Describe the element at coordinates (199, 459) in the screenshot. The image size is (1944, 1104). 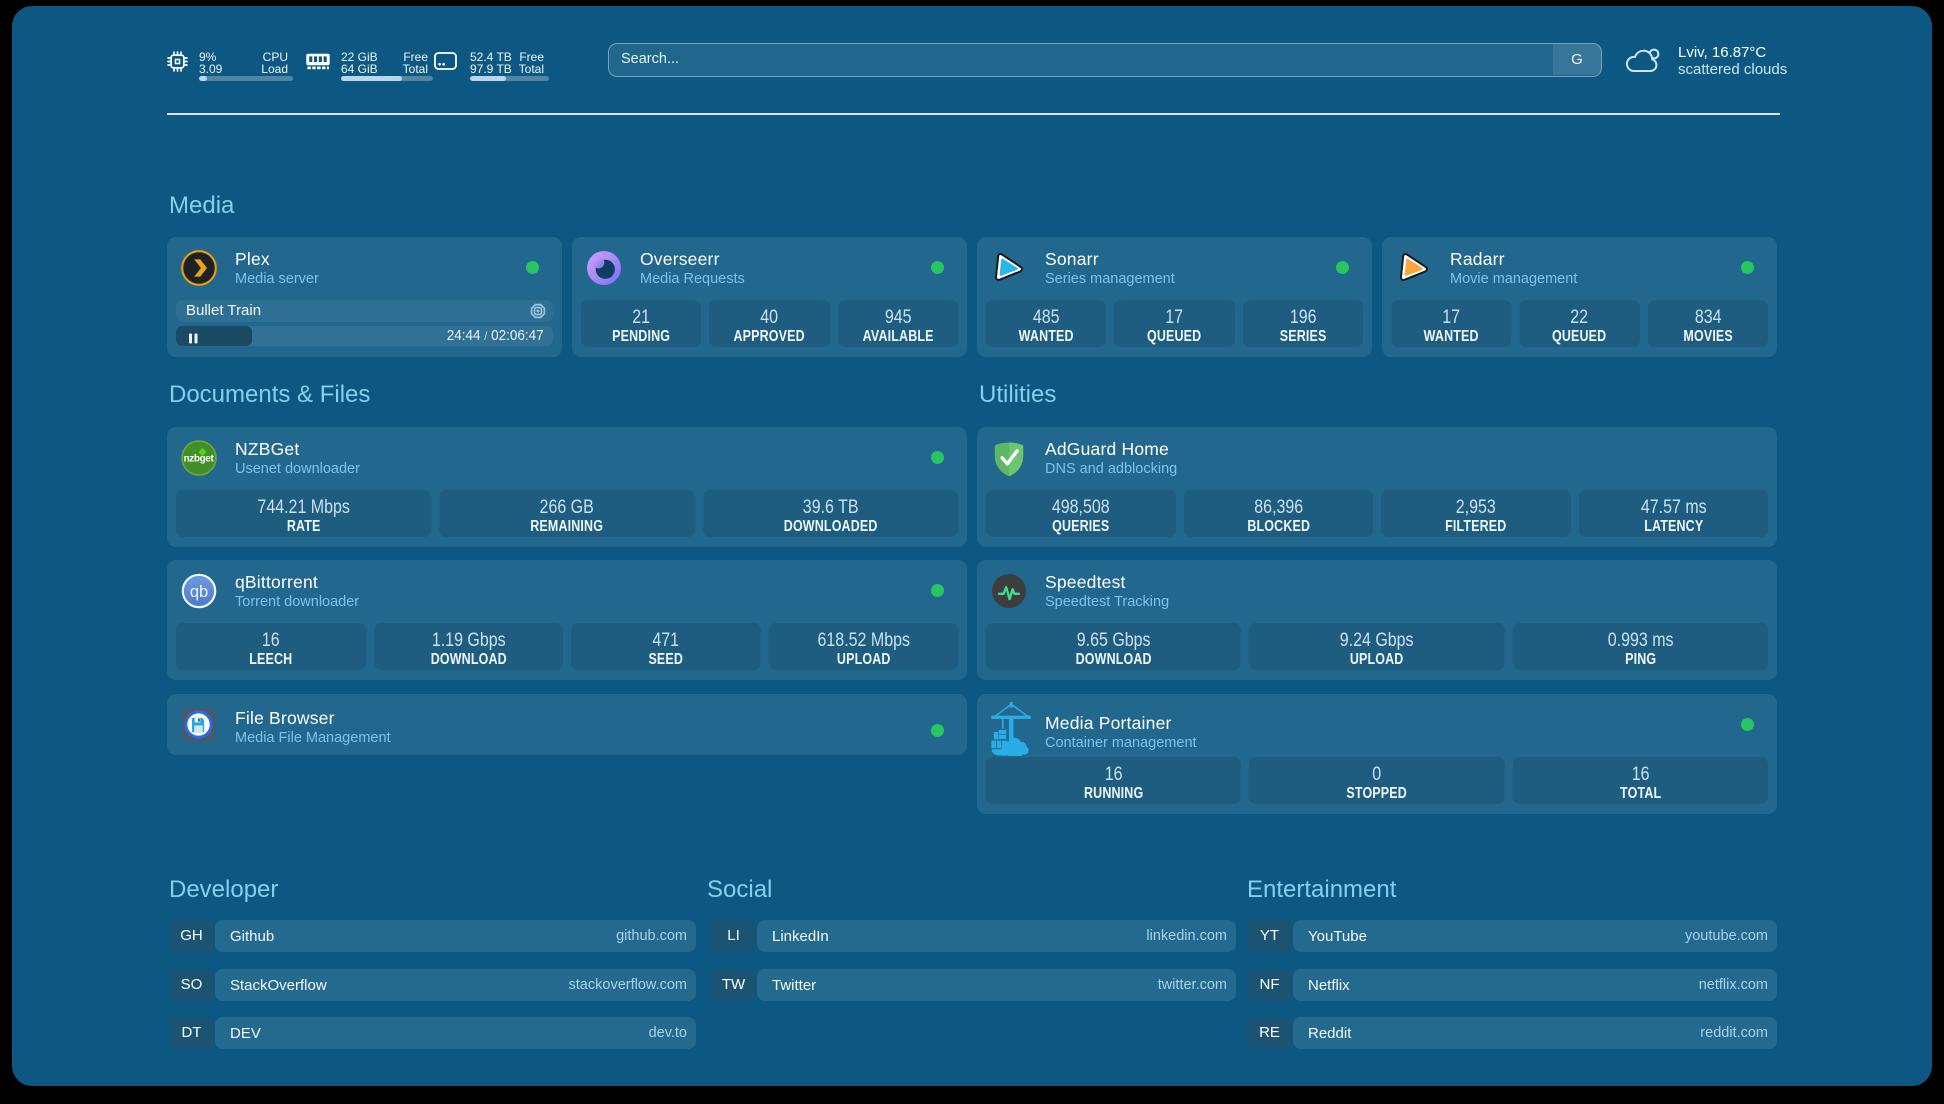
I see `svg-text: nzbget` at that location.